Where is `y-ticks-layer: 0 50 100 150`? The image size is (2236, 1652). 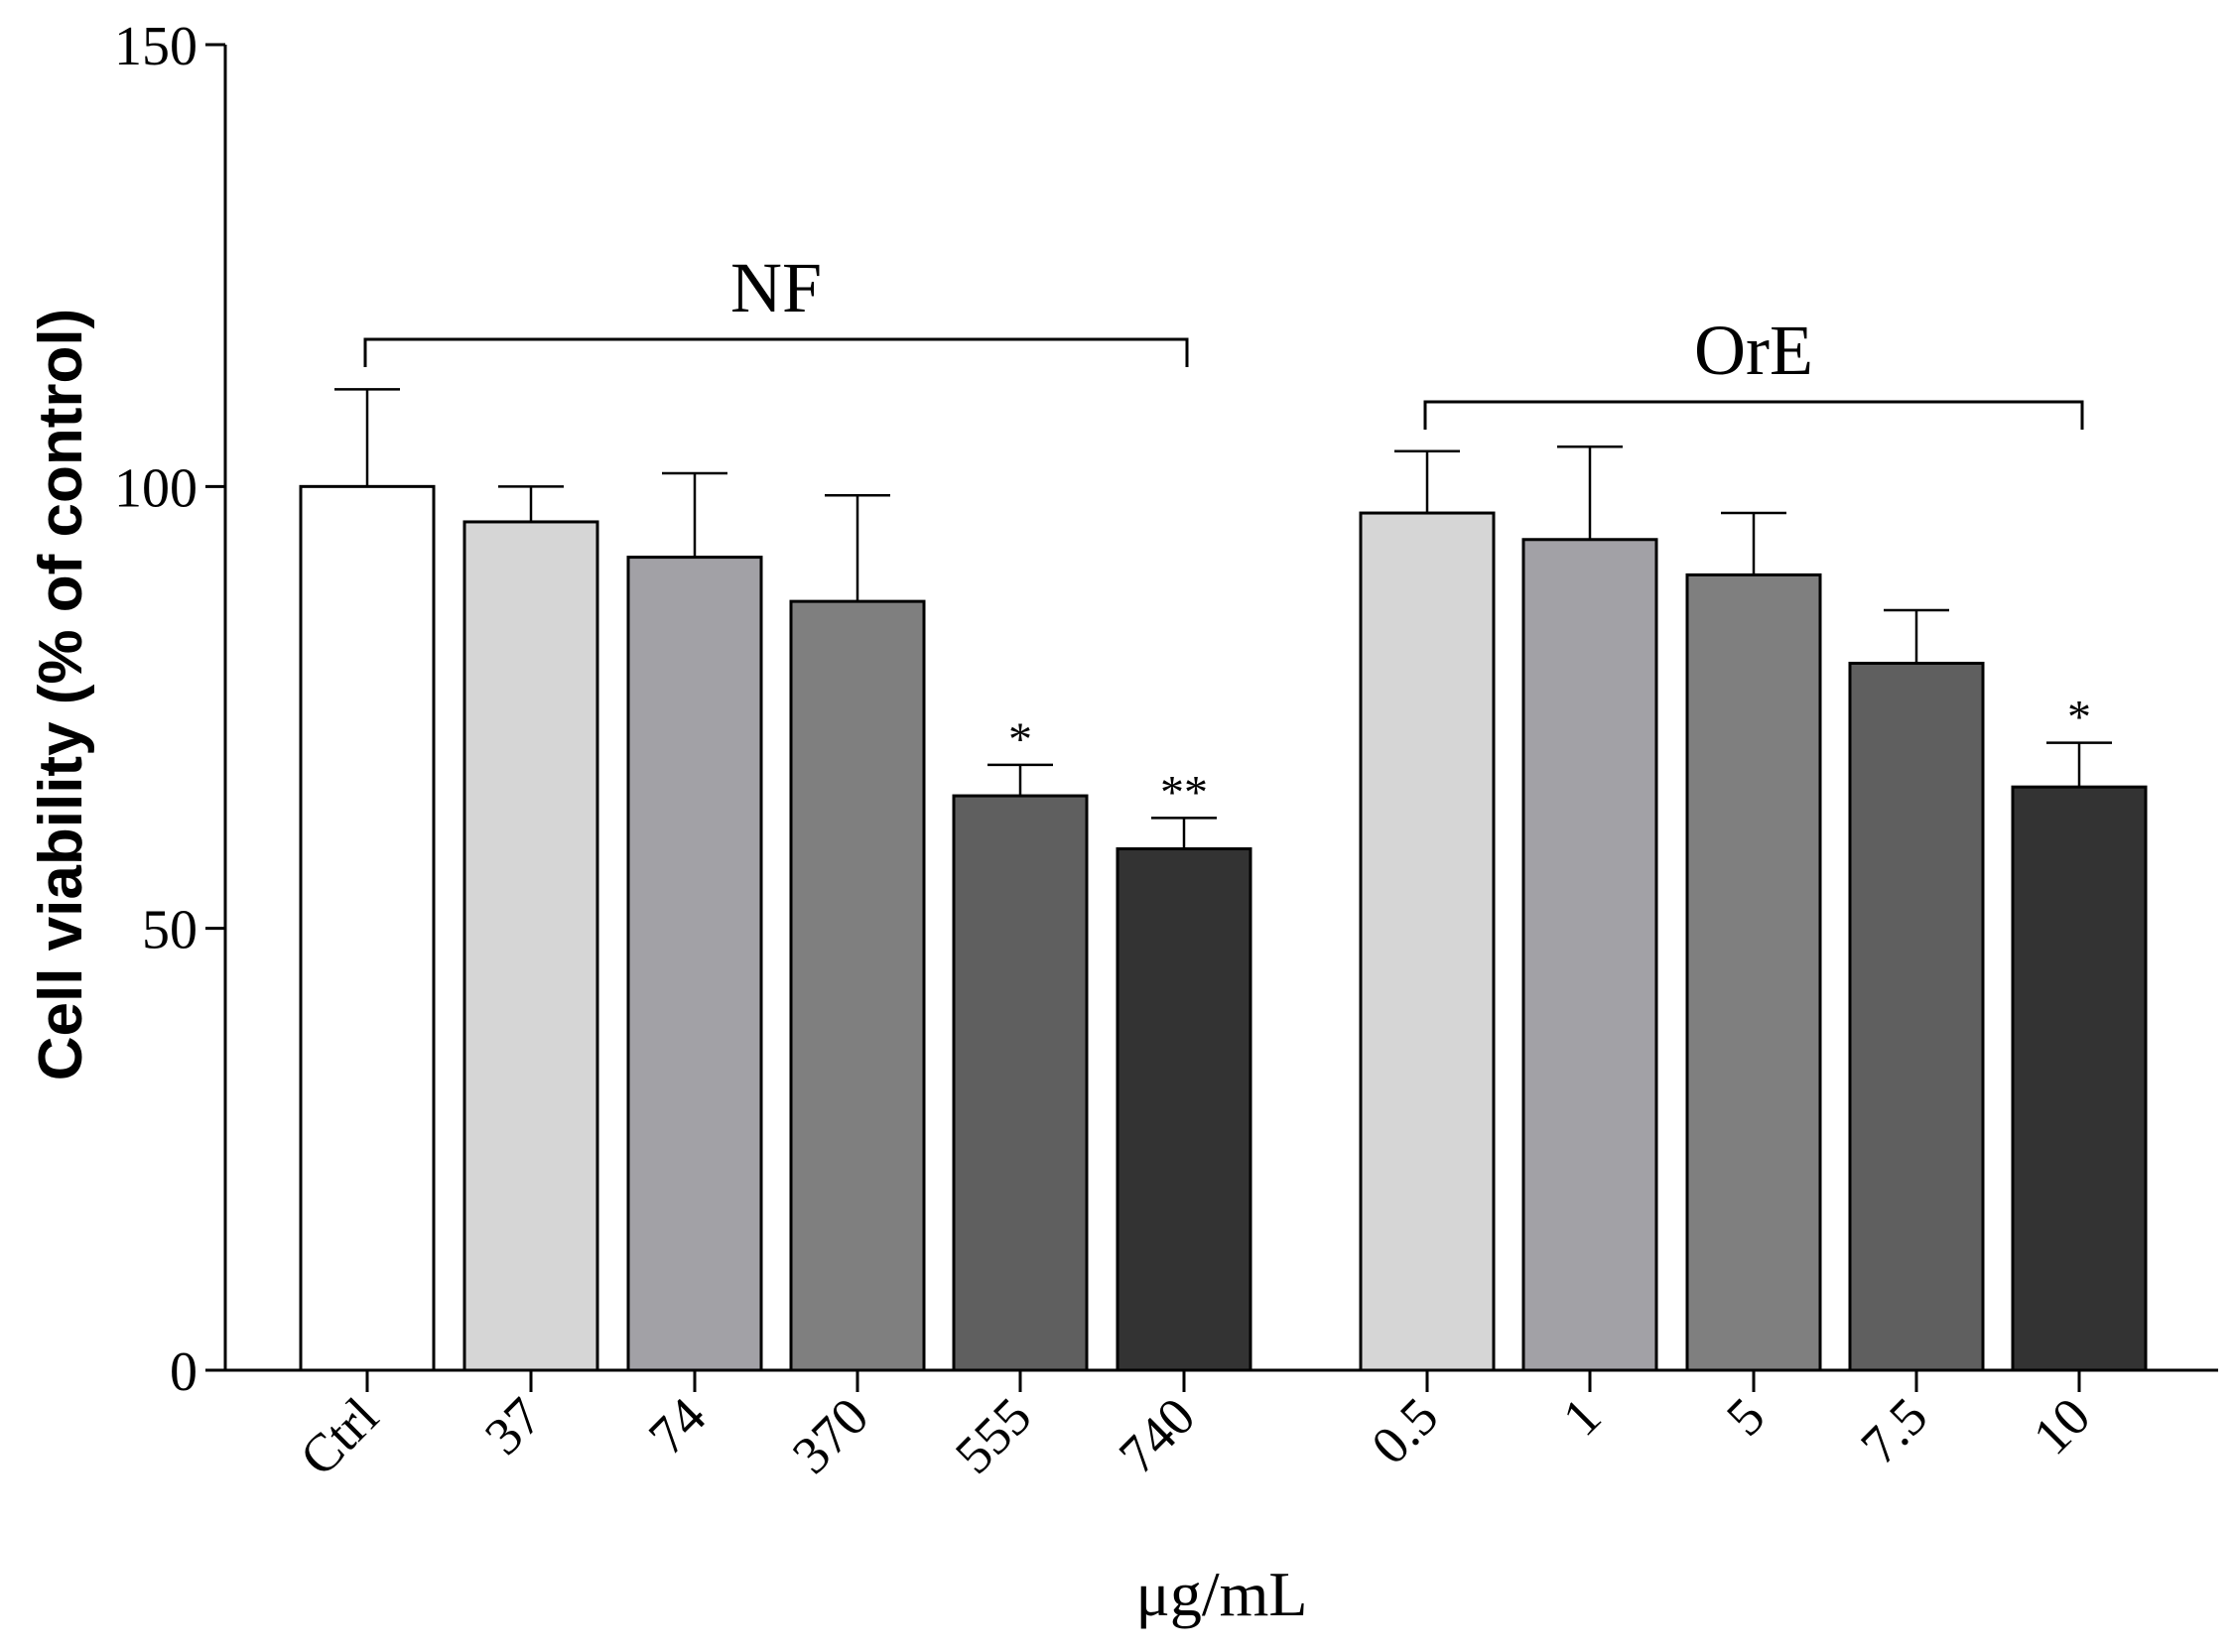
y-ticks-layer: 0 50 100 150 is located at coordinates (169, 709).